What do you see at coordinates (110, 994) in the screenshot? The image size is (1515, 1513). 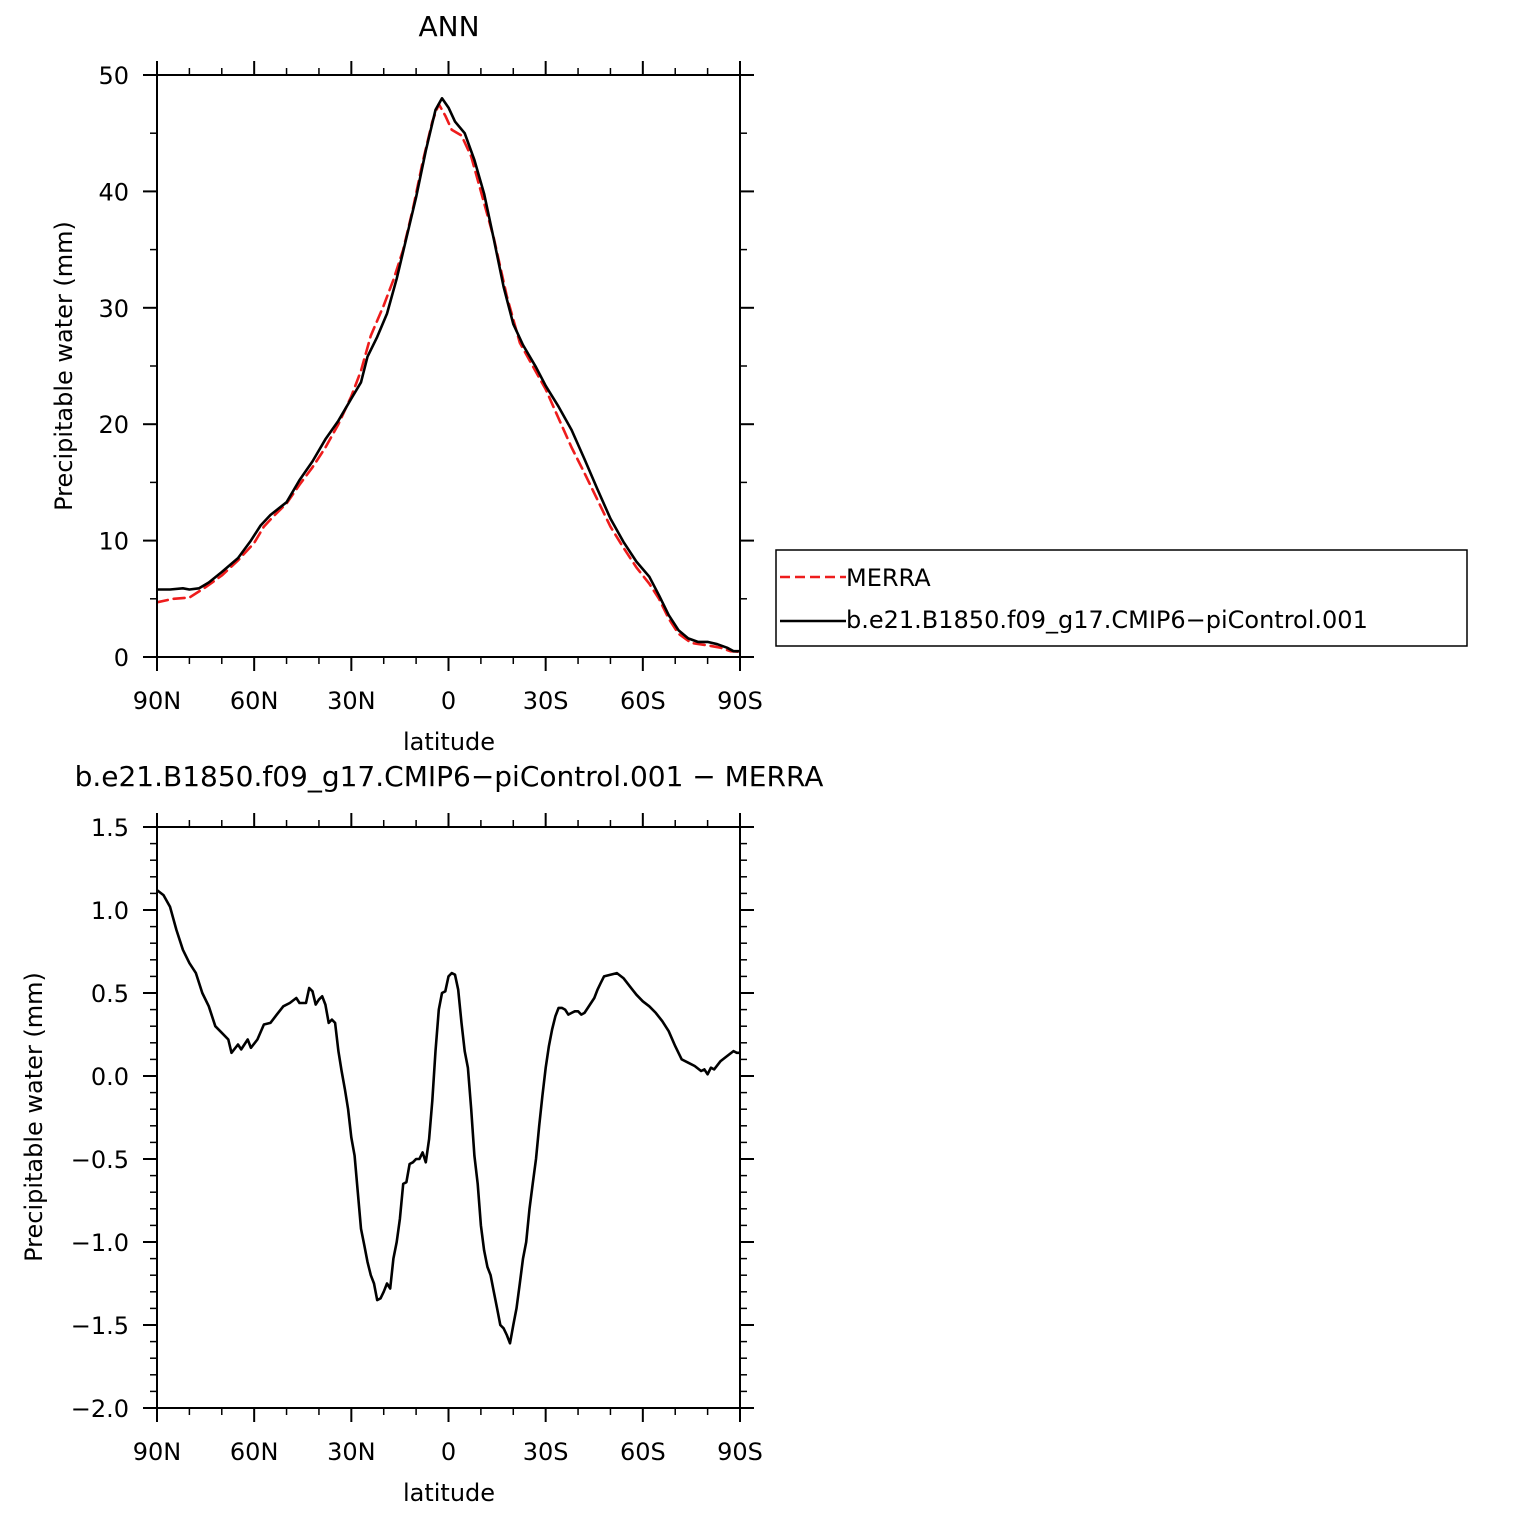 I see `y-tick-label: 0.5` at bounding box center [110, 994].